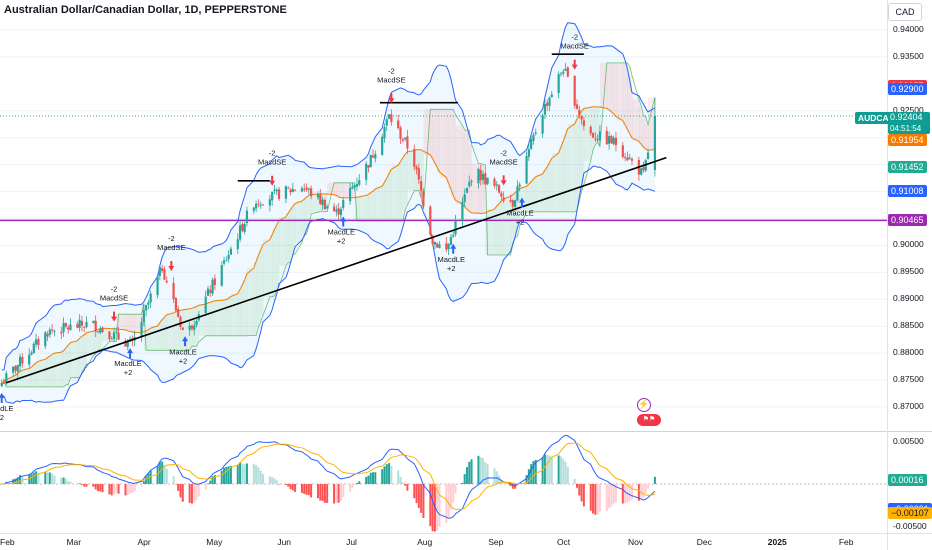  Describe the element at coordinates (649, 420) in the screenshot. I see `flag-icon: ⚑⚑` at that location.